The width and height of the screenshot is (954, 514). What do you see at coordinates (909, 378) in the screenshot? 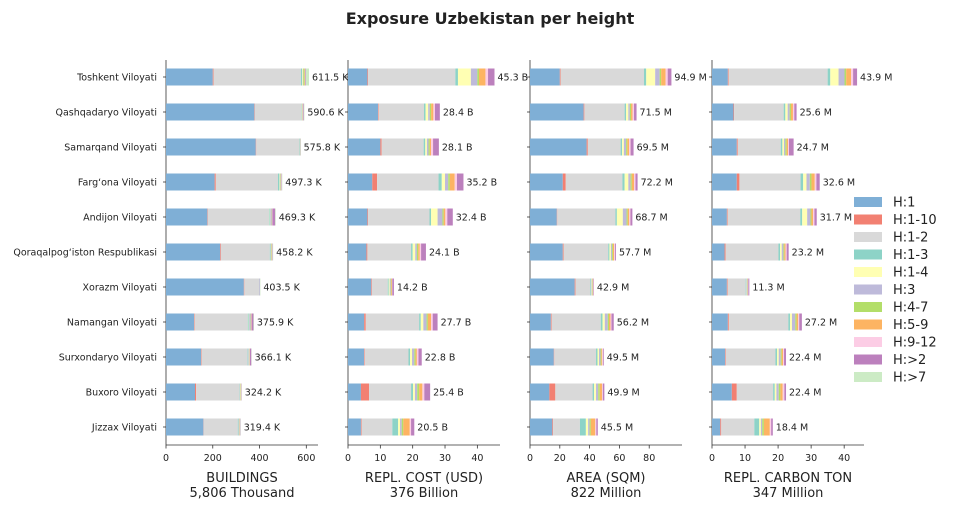
I see `legend-label: H:>7` at bounding box center [909, 378].